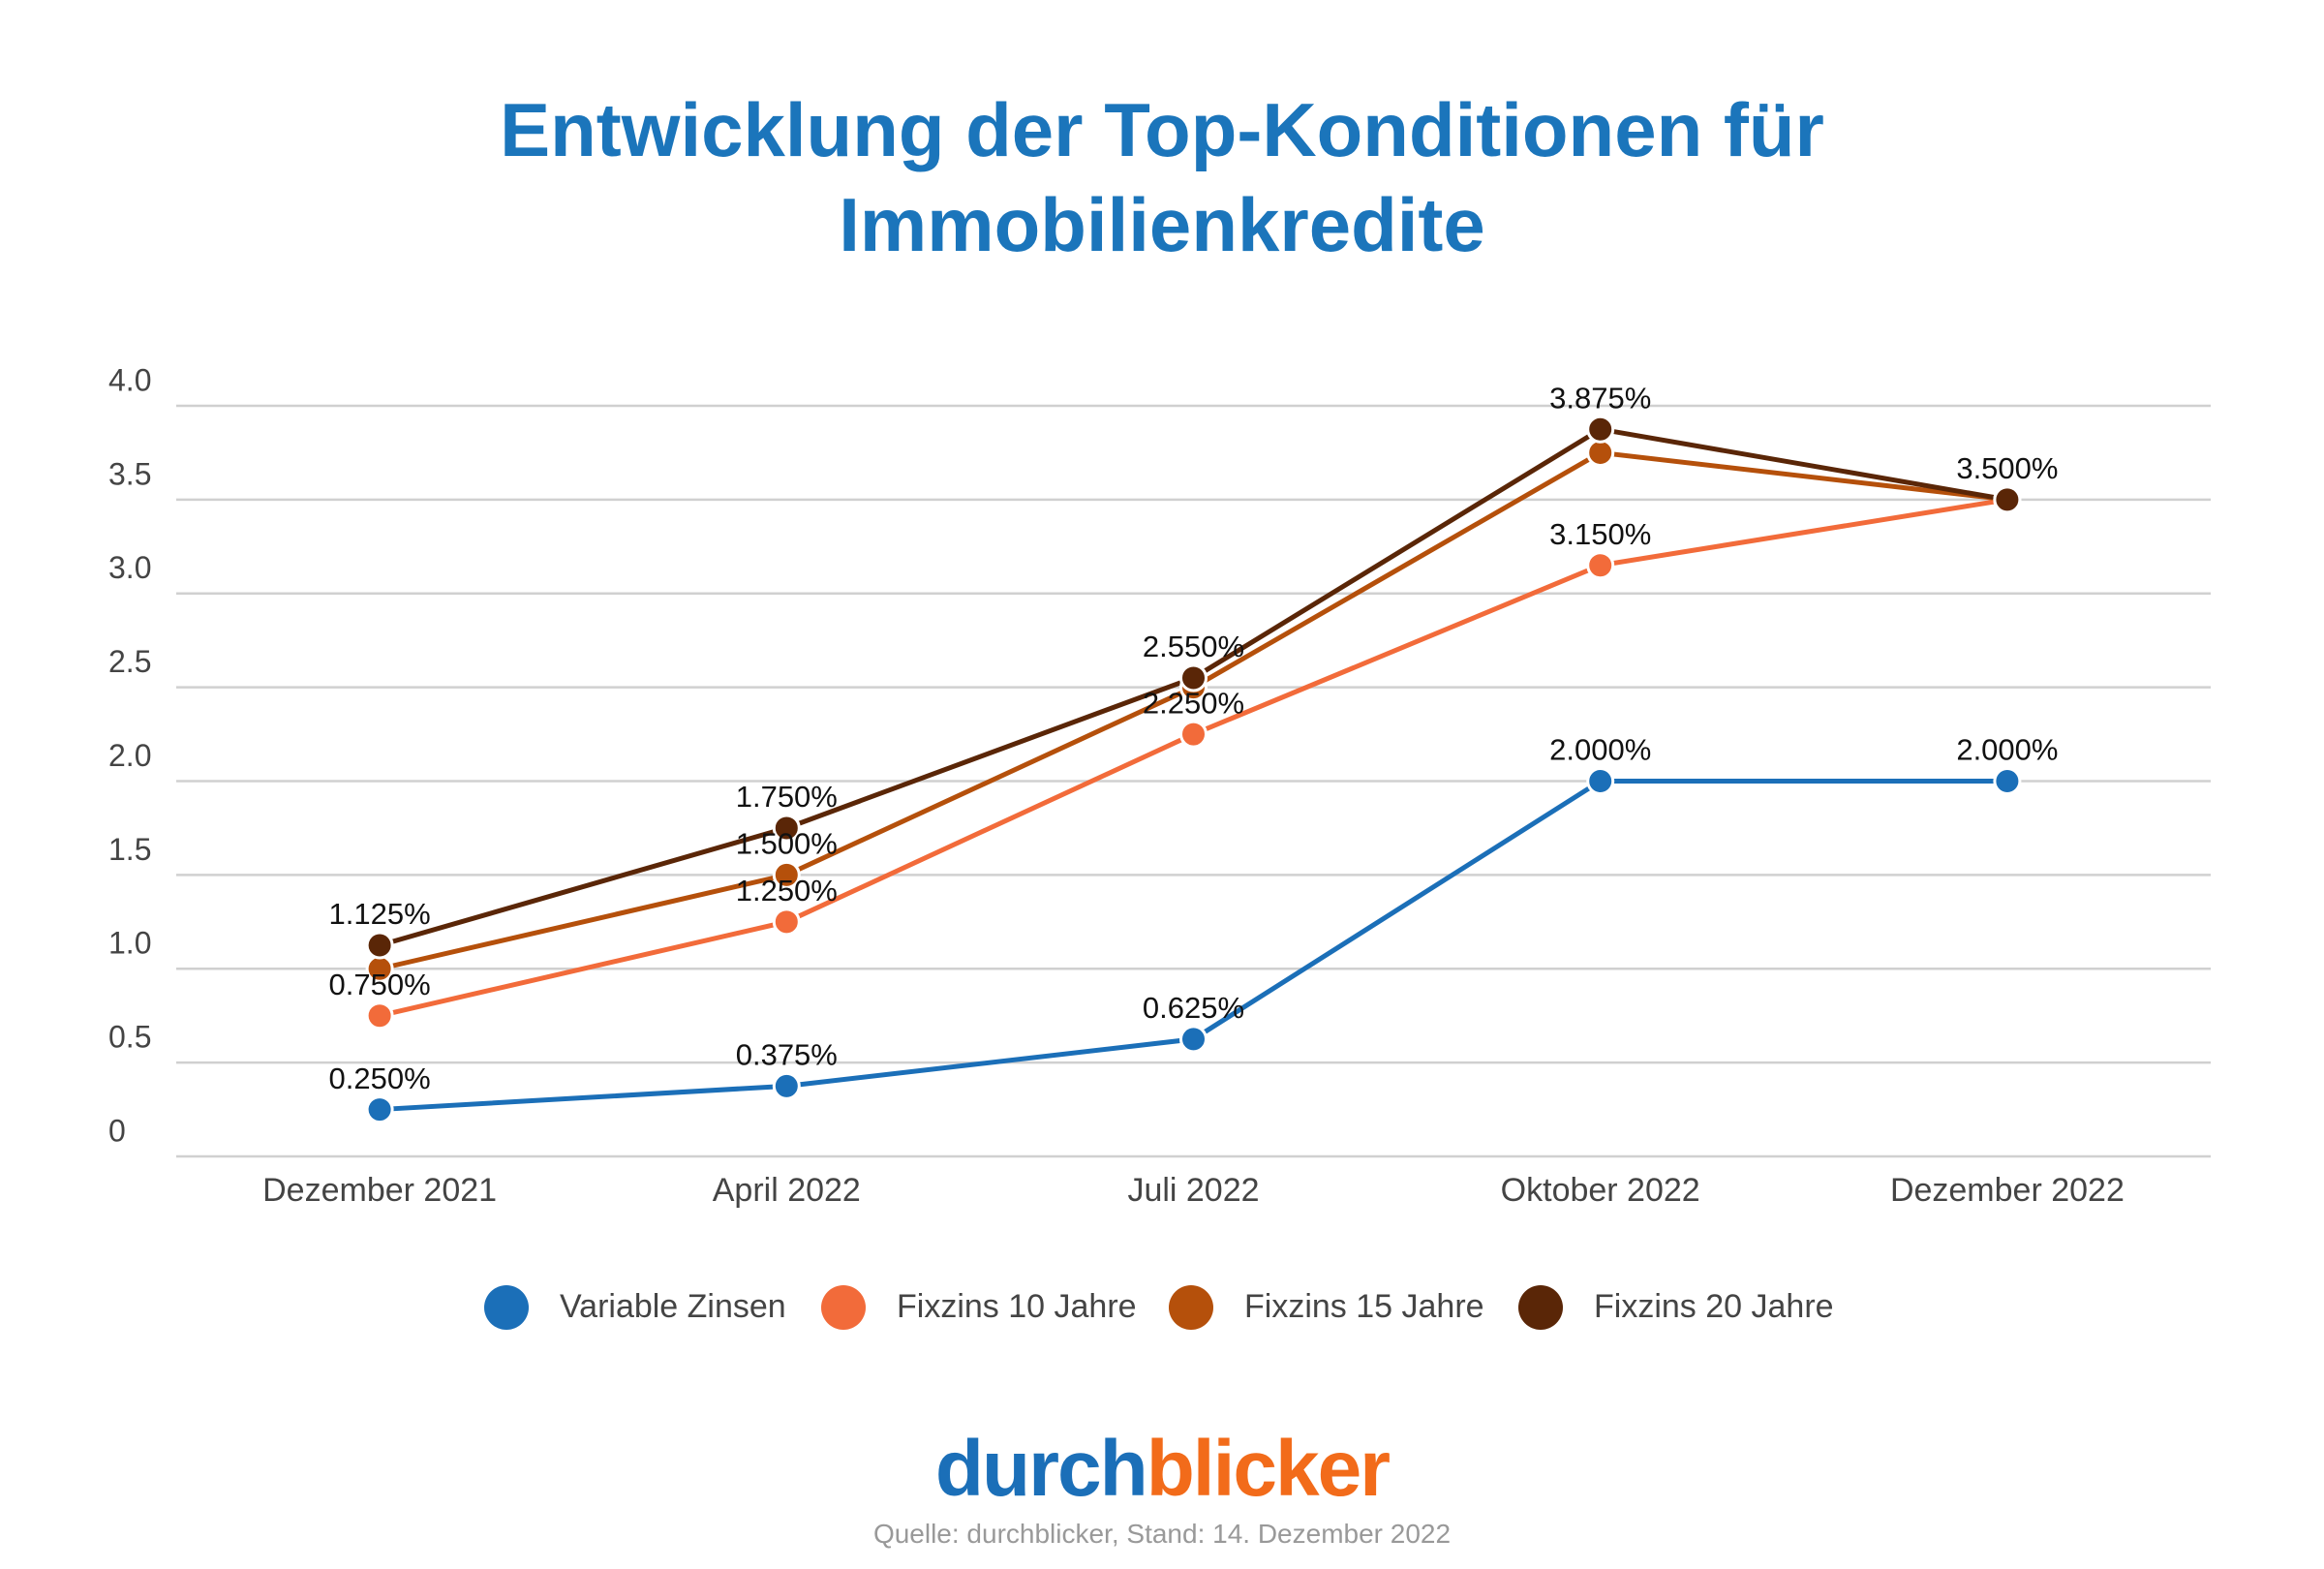  Describe the element at coordinates (1193, 946) in the screenshot. I see `series-line` at that location.